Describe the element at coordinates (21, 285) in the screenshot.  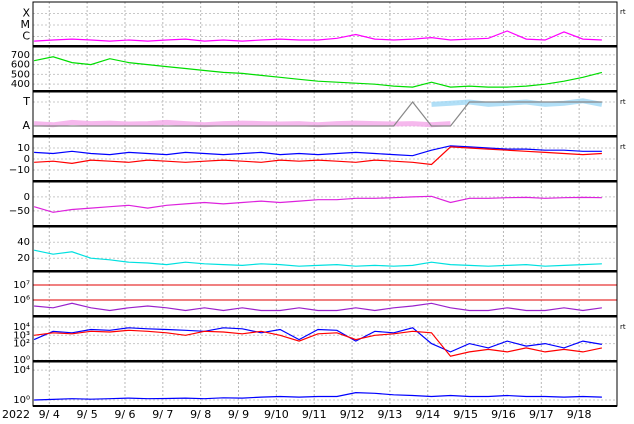
I see `y-tick-label: 10⁷` at that location.